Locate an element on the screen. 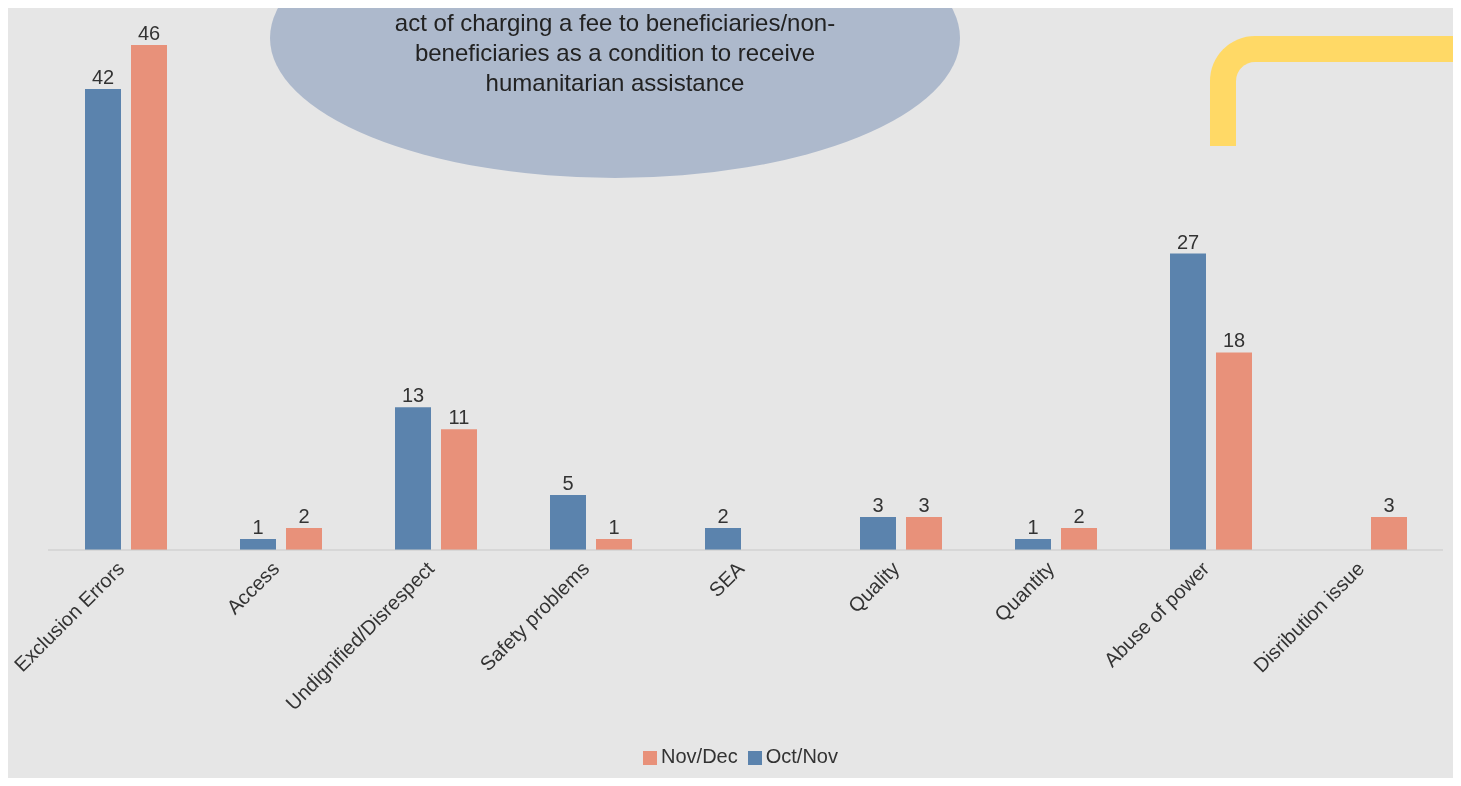 The height and width of the screenshot is (786, 1461). data-label: 42 is located at coordinates (103, 76).